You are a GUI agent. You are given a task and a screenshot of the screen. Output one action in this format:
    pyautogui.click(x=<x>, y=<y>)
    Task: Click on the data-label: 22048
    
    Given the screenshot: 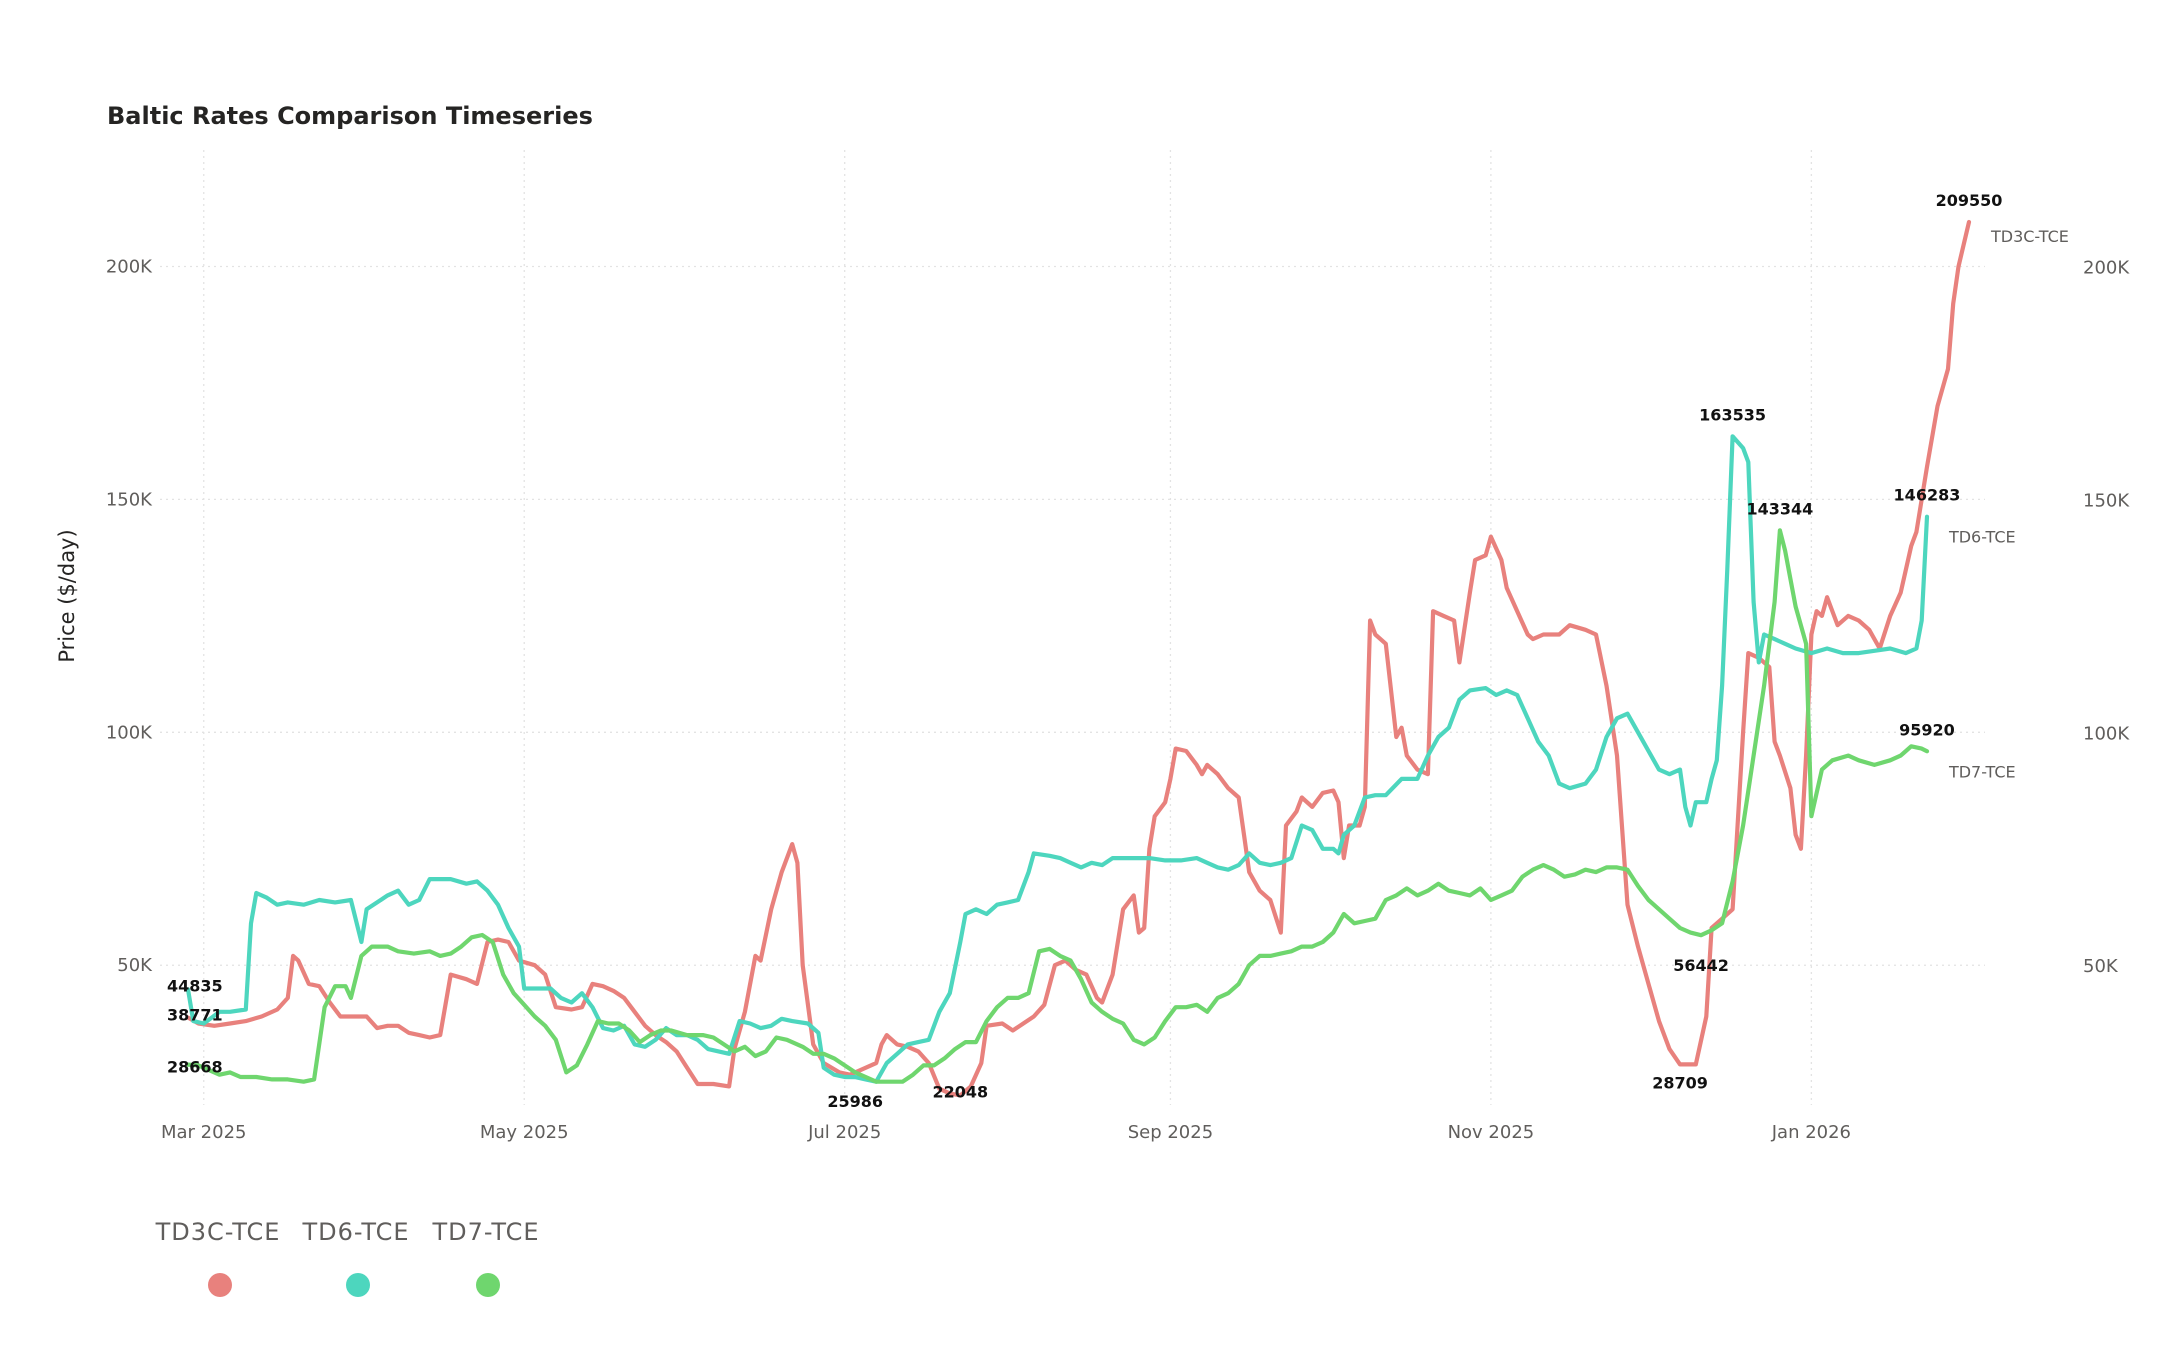 What is the action you would take?
    pyautogui.click(x=960, y=1091)
    